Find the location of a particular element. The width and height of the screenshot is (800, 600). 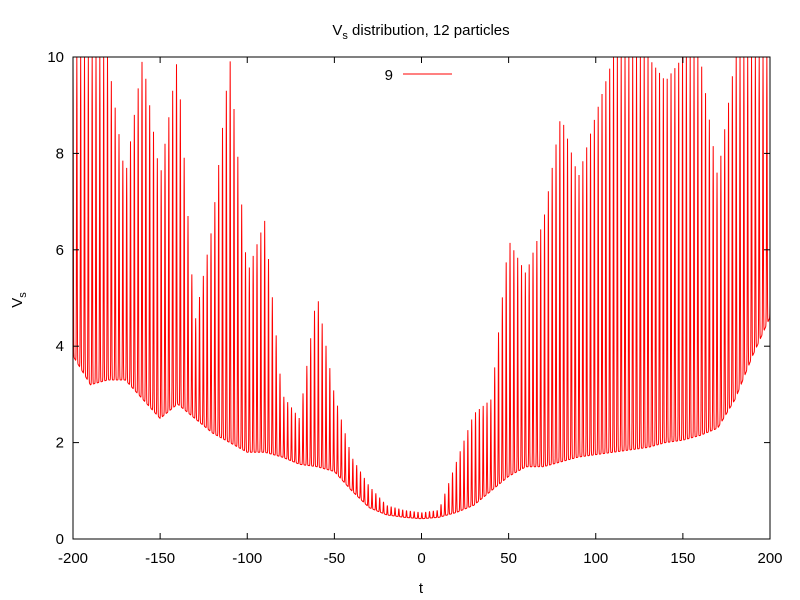

y-tick-label: 0 is located at coordinates (60, 539).